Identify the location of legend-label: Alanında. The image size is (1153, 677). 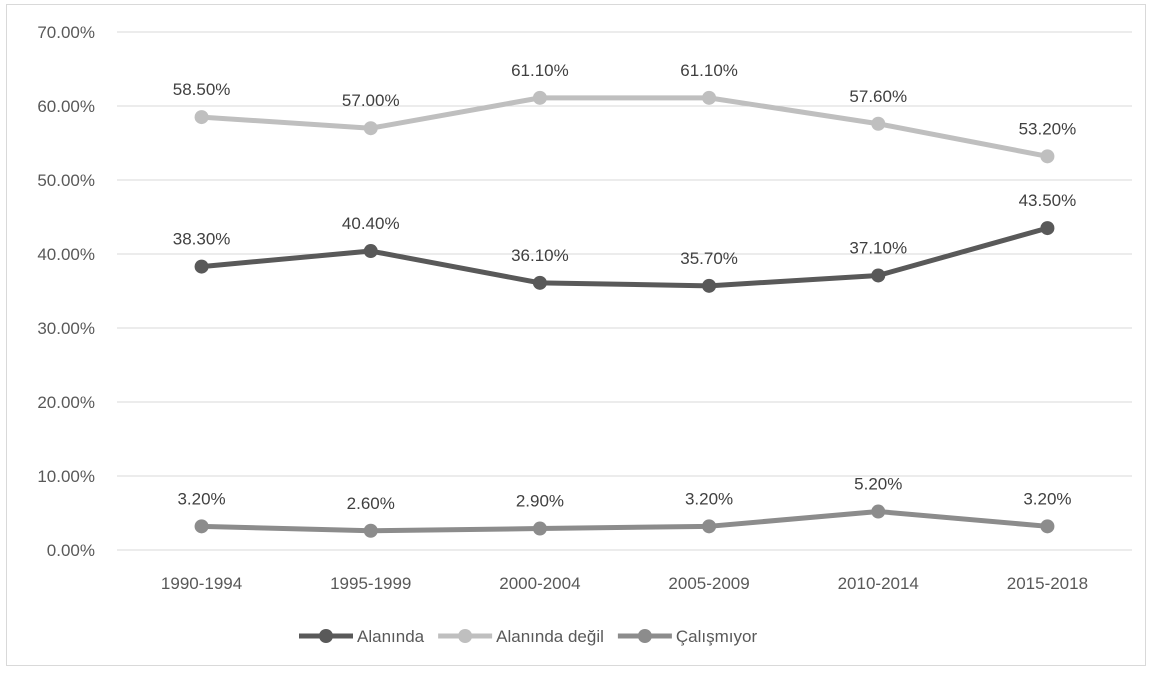
(391, 636).